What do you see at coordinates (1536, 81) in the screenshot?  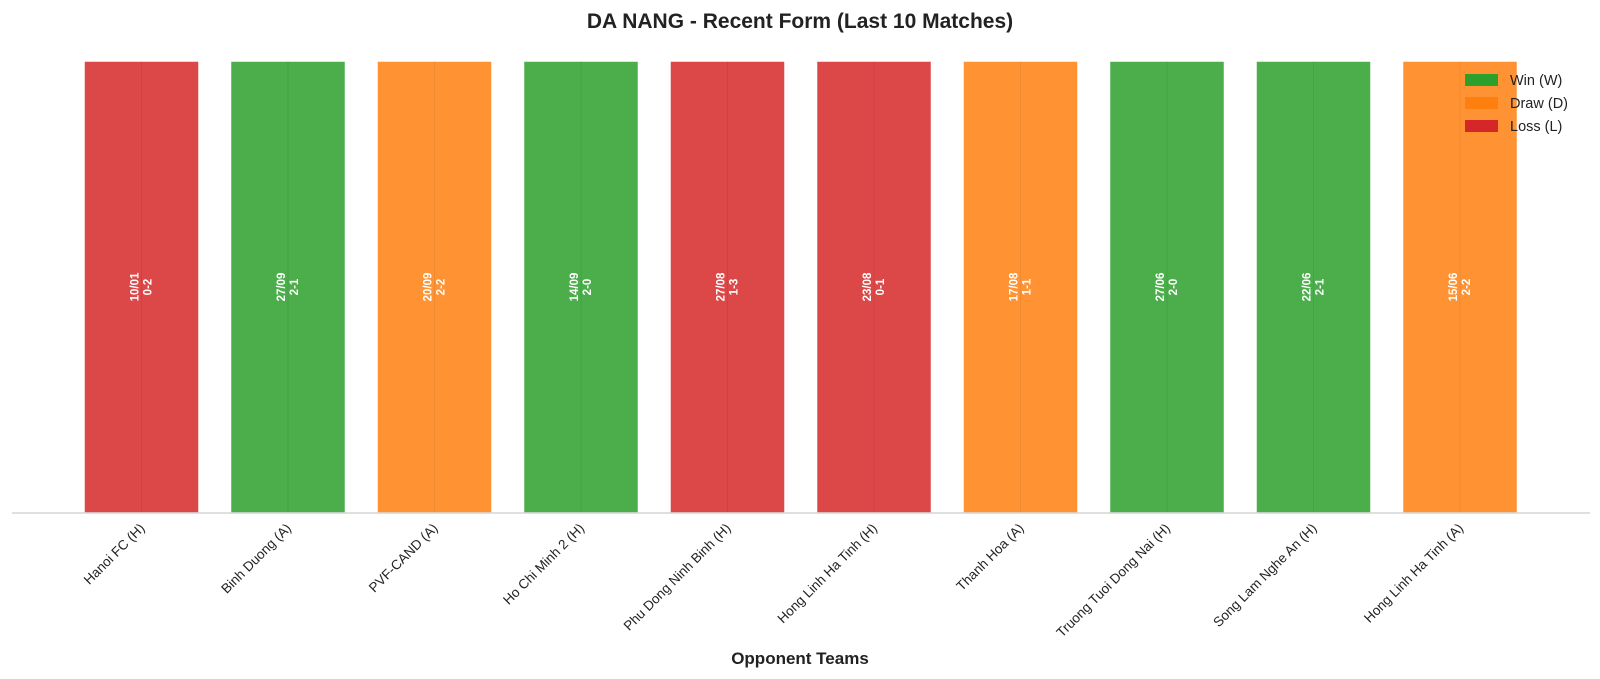 I see `legend-label: Win (W)` at bounding box center [1536, 81].